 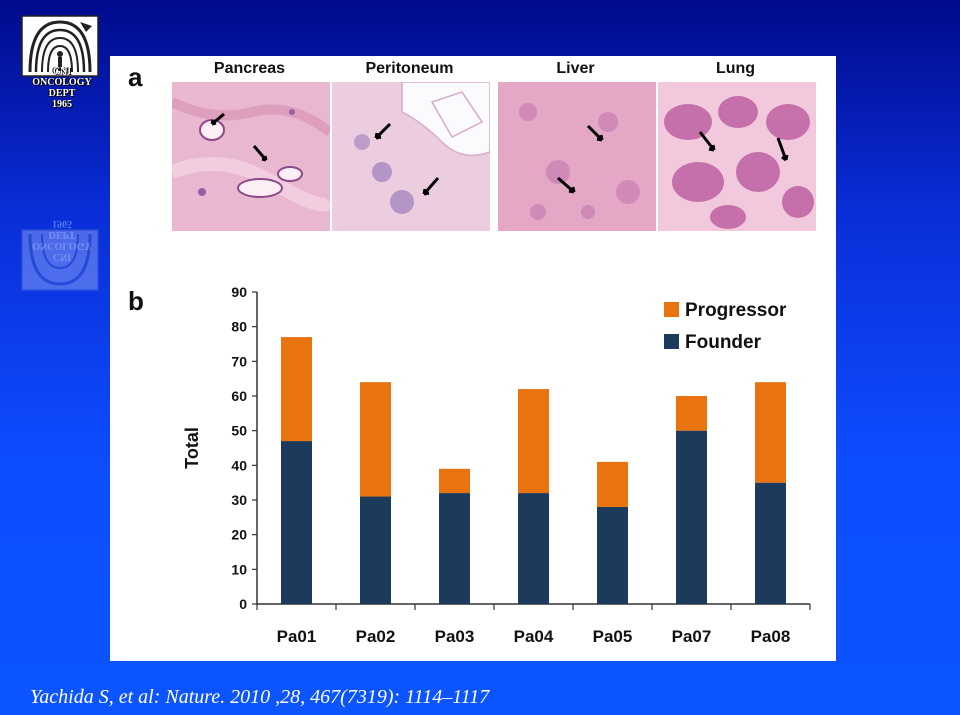 I want to click on y-tick-label: 20, so click(x=239, y=535).